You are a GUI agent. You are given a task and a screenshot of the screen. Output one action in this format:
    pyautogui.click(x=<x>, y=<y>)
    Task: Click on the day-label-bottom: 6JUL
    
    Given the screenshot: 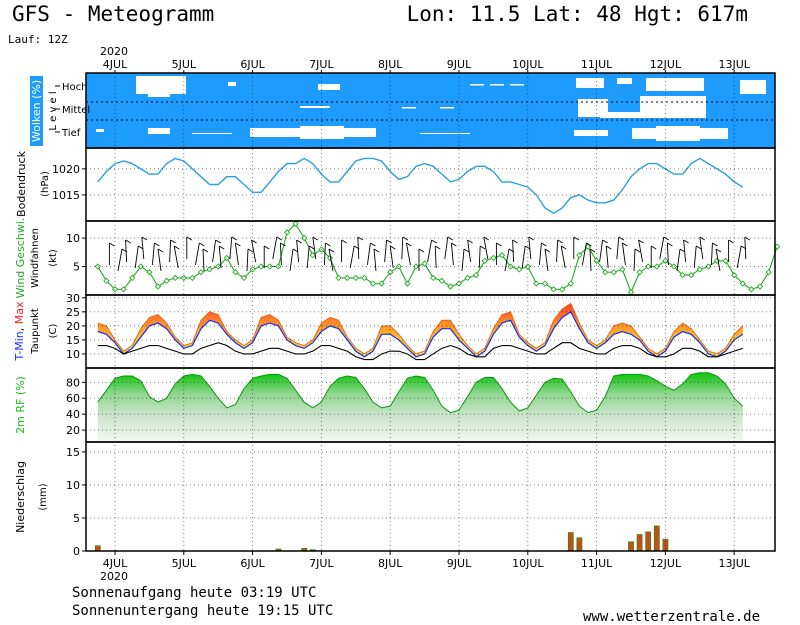 What is the action you would take?
    pyautogui.click(x=252, y=563)
    